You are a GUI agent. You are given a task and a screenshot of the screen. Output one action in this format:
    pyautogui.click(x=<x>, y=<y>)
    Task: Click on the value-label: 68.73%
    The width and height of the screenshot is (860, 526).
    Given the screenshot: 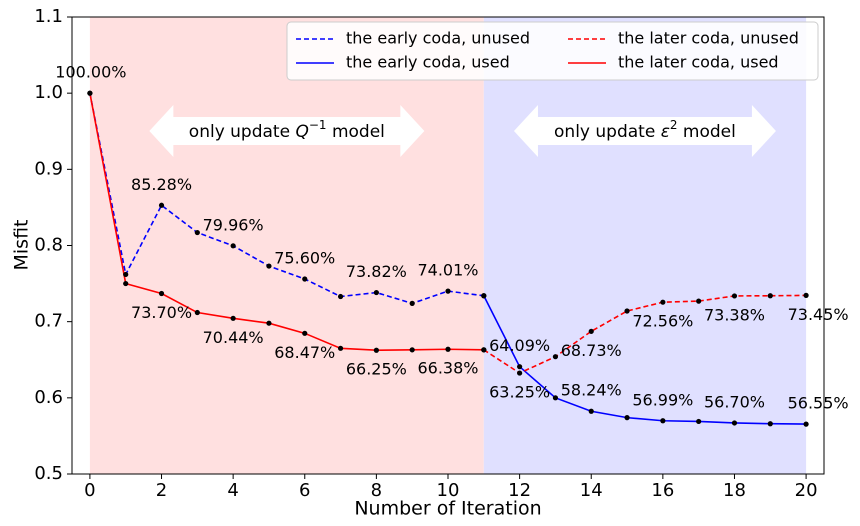 What is the action you would take?
    pyautogui.click(x=591, y=350)
    